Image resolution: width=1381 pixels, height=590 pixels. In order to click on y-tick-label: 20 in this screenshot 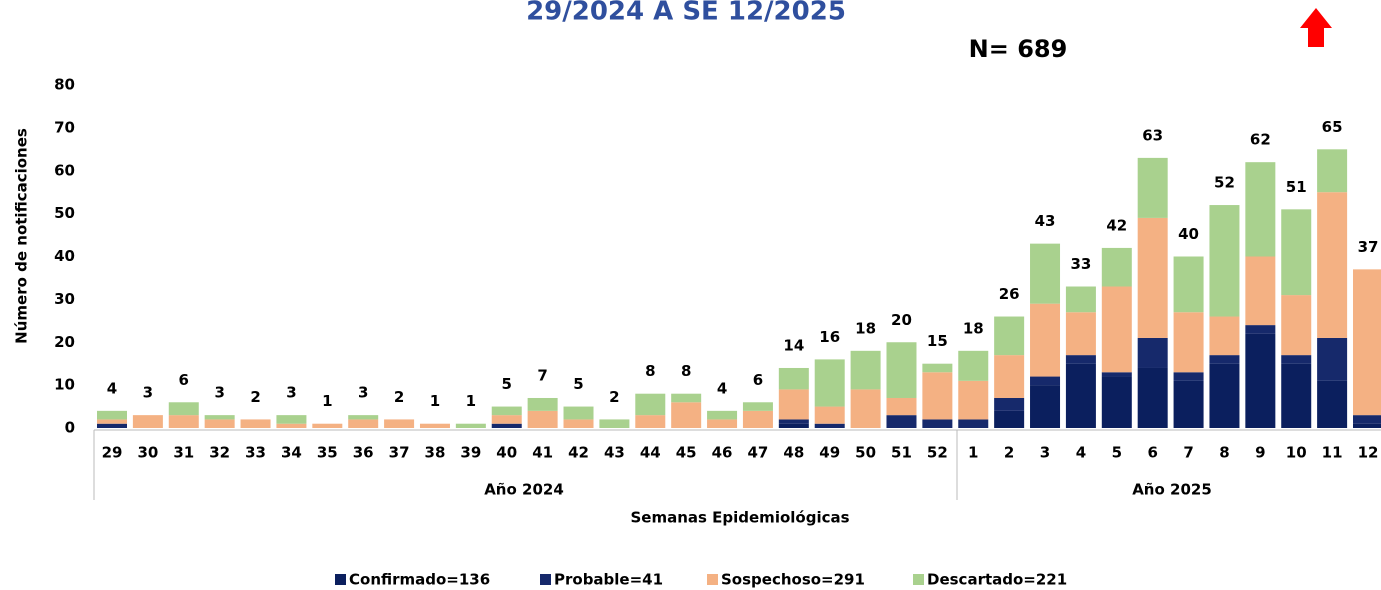, I will do `click(64, 342)`.